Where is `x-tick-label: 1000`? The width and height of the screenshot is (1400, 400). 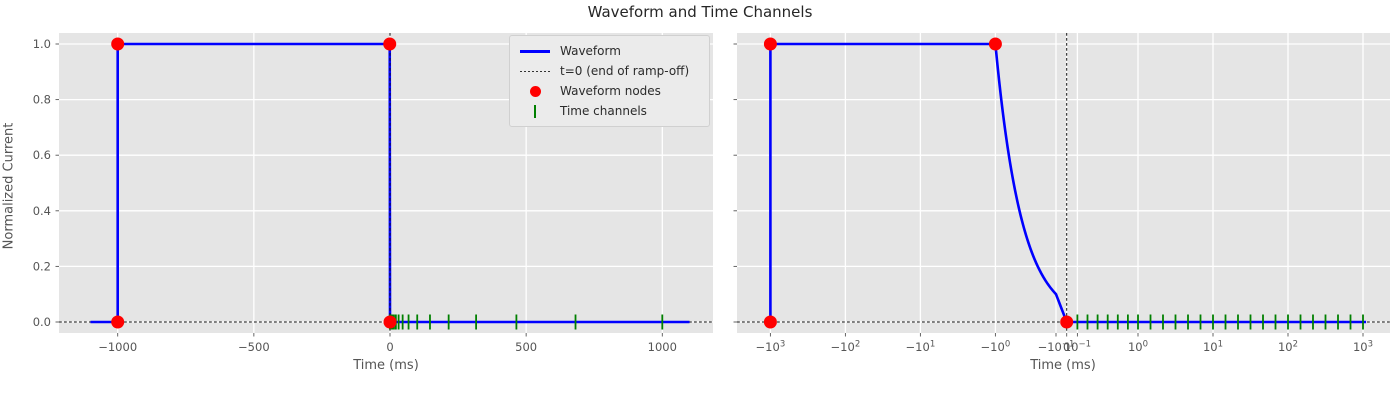
x-tick-label: 1000 is located at coordinates (662, 347).